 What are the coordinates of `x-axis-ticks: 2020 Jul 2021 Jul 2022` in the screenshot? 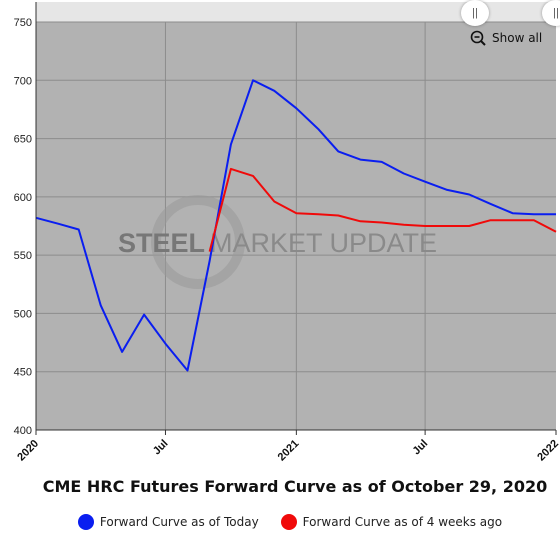 It's located at (287, 446).